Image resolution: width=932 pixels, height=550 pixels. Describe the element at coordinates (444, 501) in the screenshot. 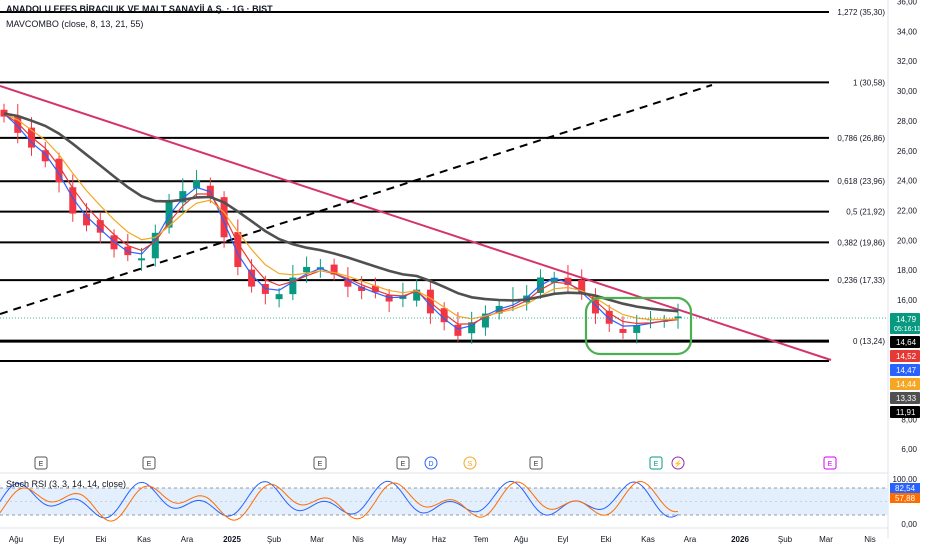

I see `stoch-band` at that location.